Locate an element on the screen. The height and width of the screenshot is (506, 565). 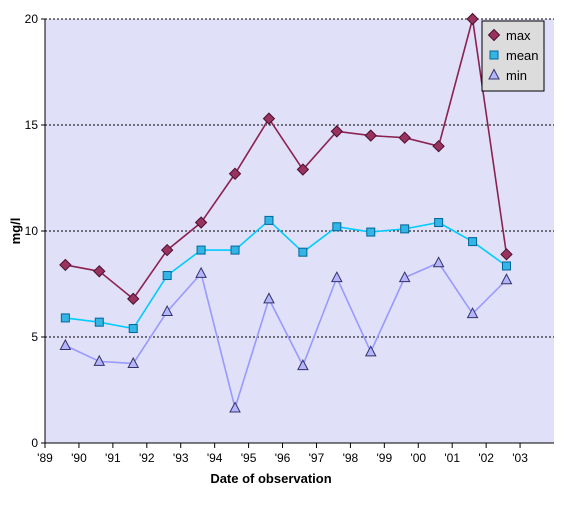
legend-label-mean: mean is located at coordinates (522, 55).